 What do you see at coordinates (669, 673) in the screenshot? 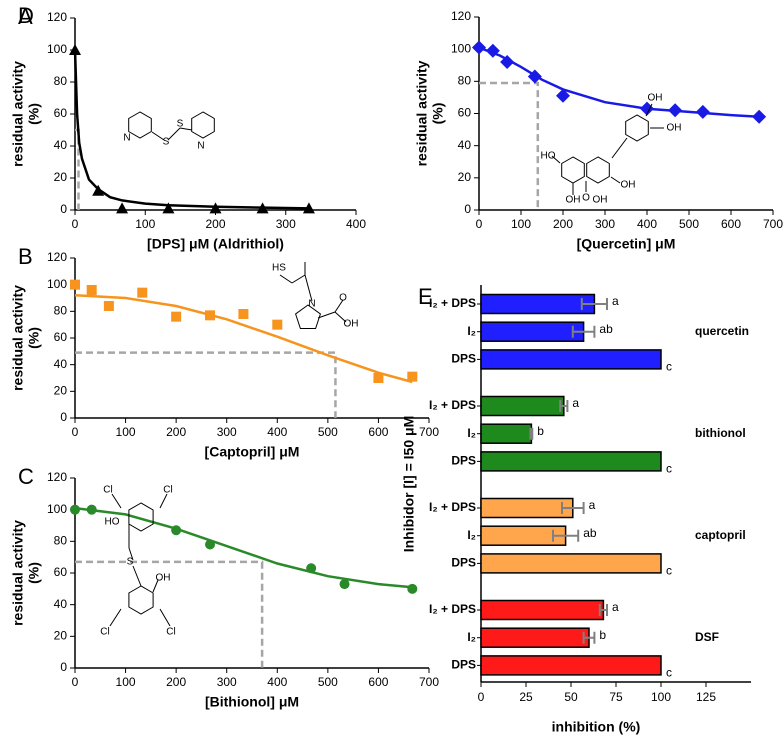
I see `significance-letter: c` at bounding box center [669, 673].